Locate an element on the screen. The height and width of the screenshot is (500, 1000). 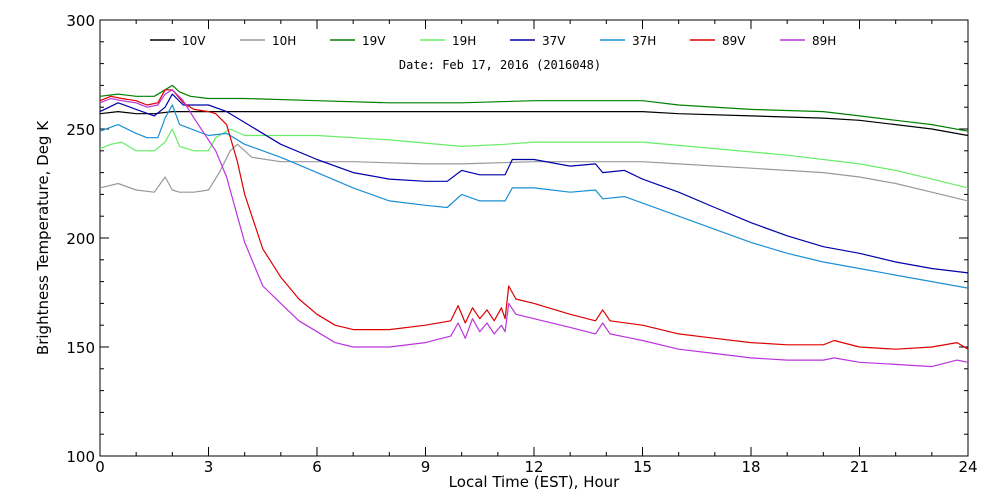
legend-item-19v: 19V is located at coordinates (358, 41).